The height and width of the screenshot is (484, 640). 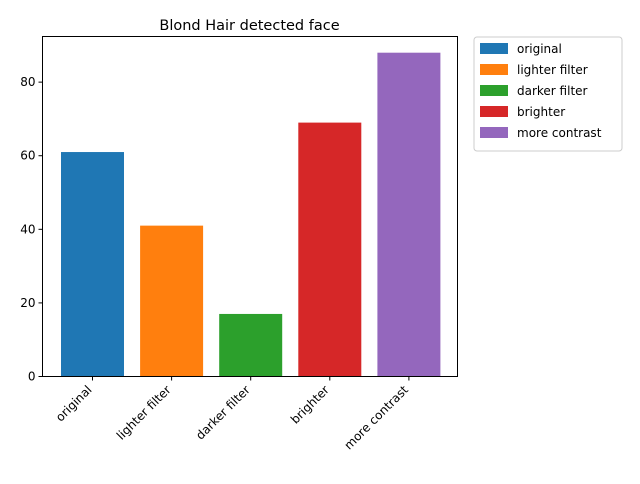 What do you see at coordinates (74, 404) in the screenshot?
I see `x-tick-label: original` at bounding box center [74, 404].